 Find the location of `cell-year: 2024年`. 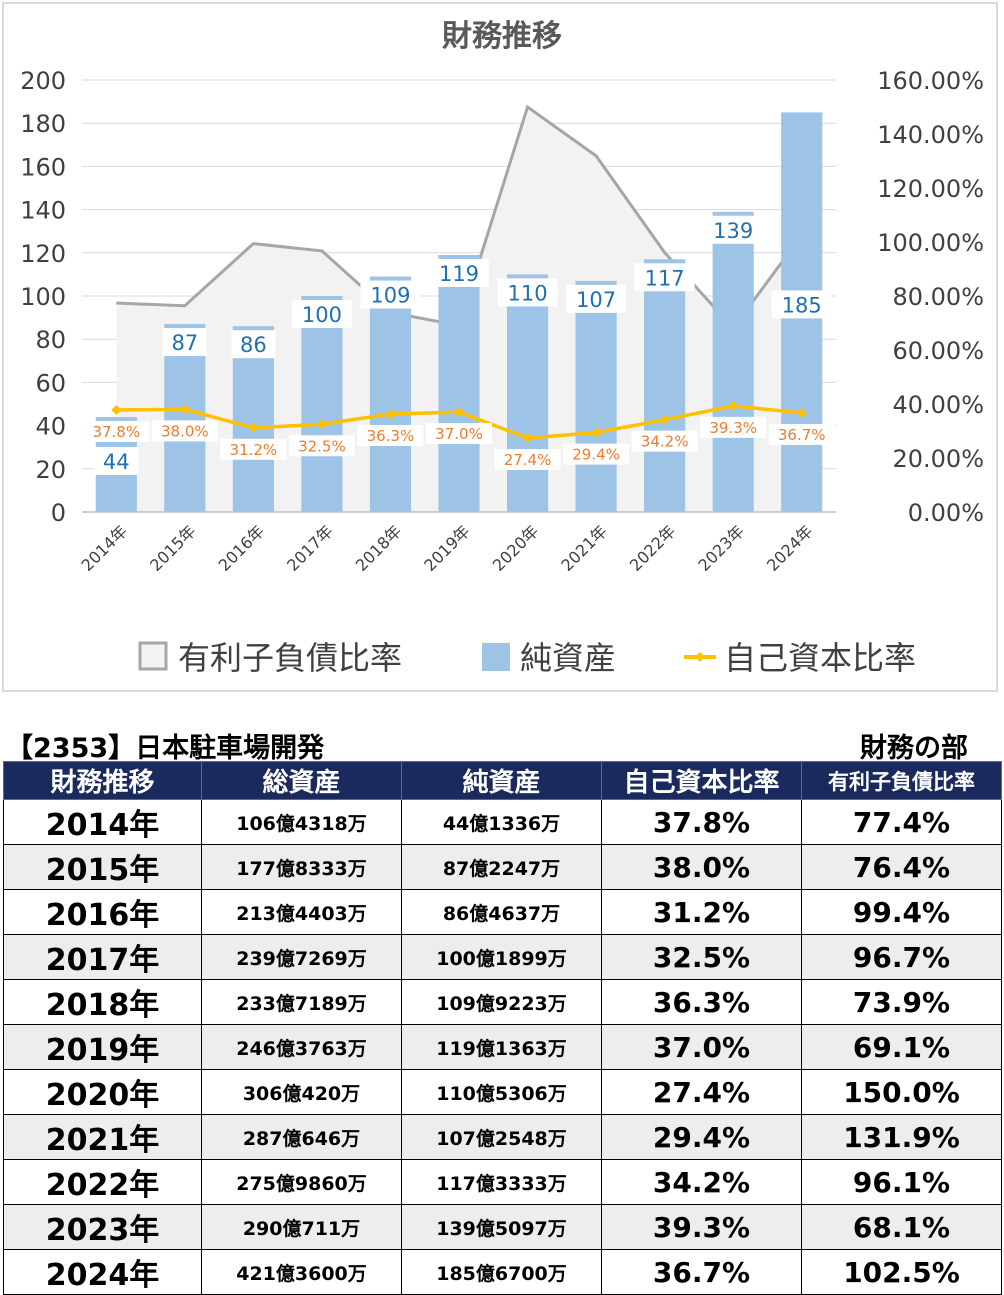

cell-year: 2024年 is located at coordinates (102, 1272).